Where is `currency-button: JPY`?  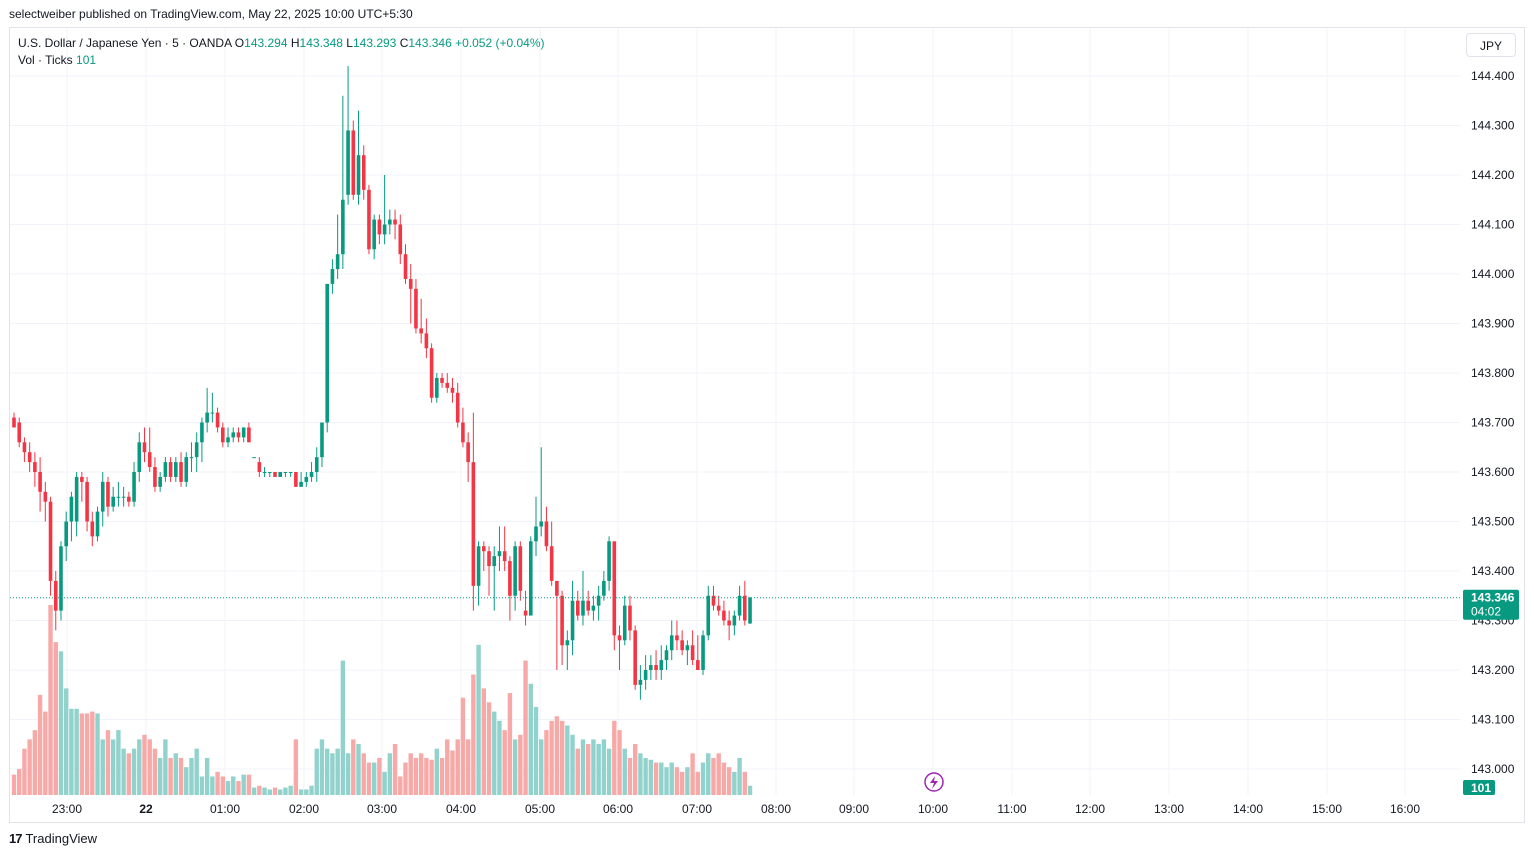 currency-button: JPY is located at coordinates (1491, 45).